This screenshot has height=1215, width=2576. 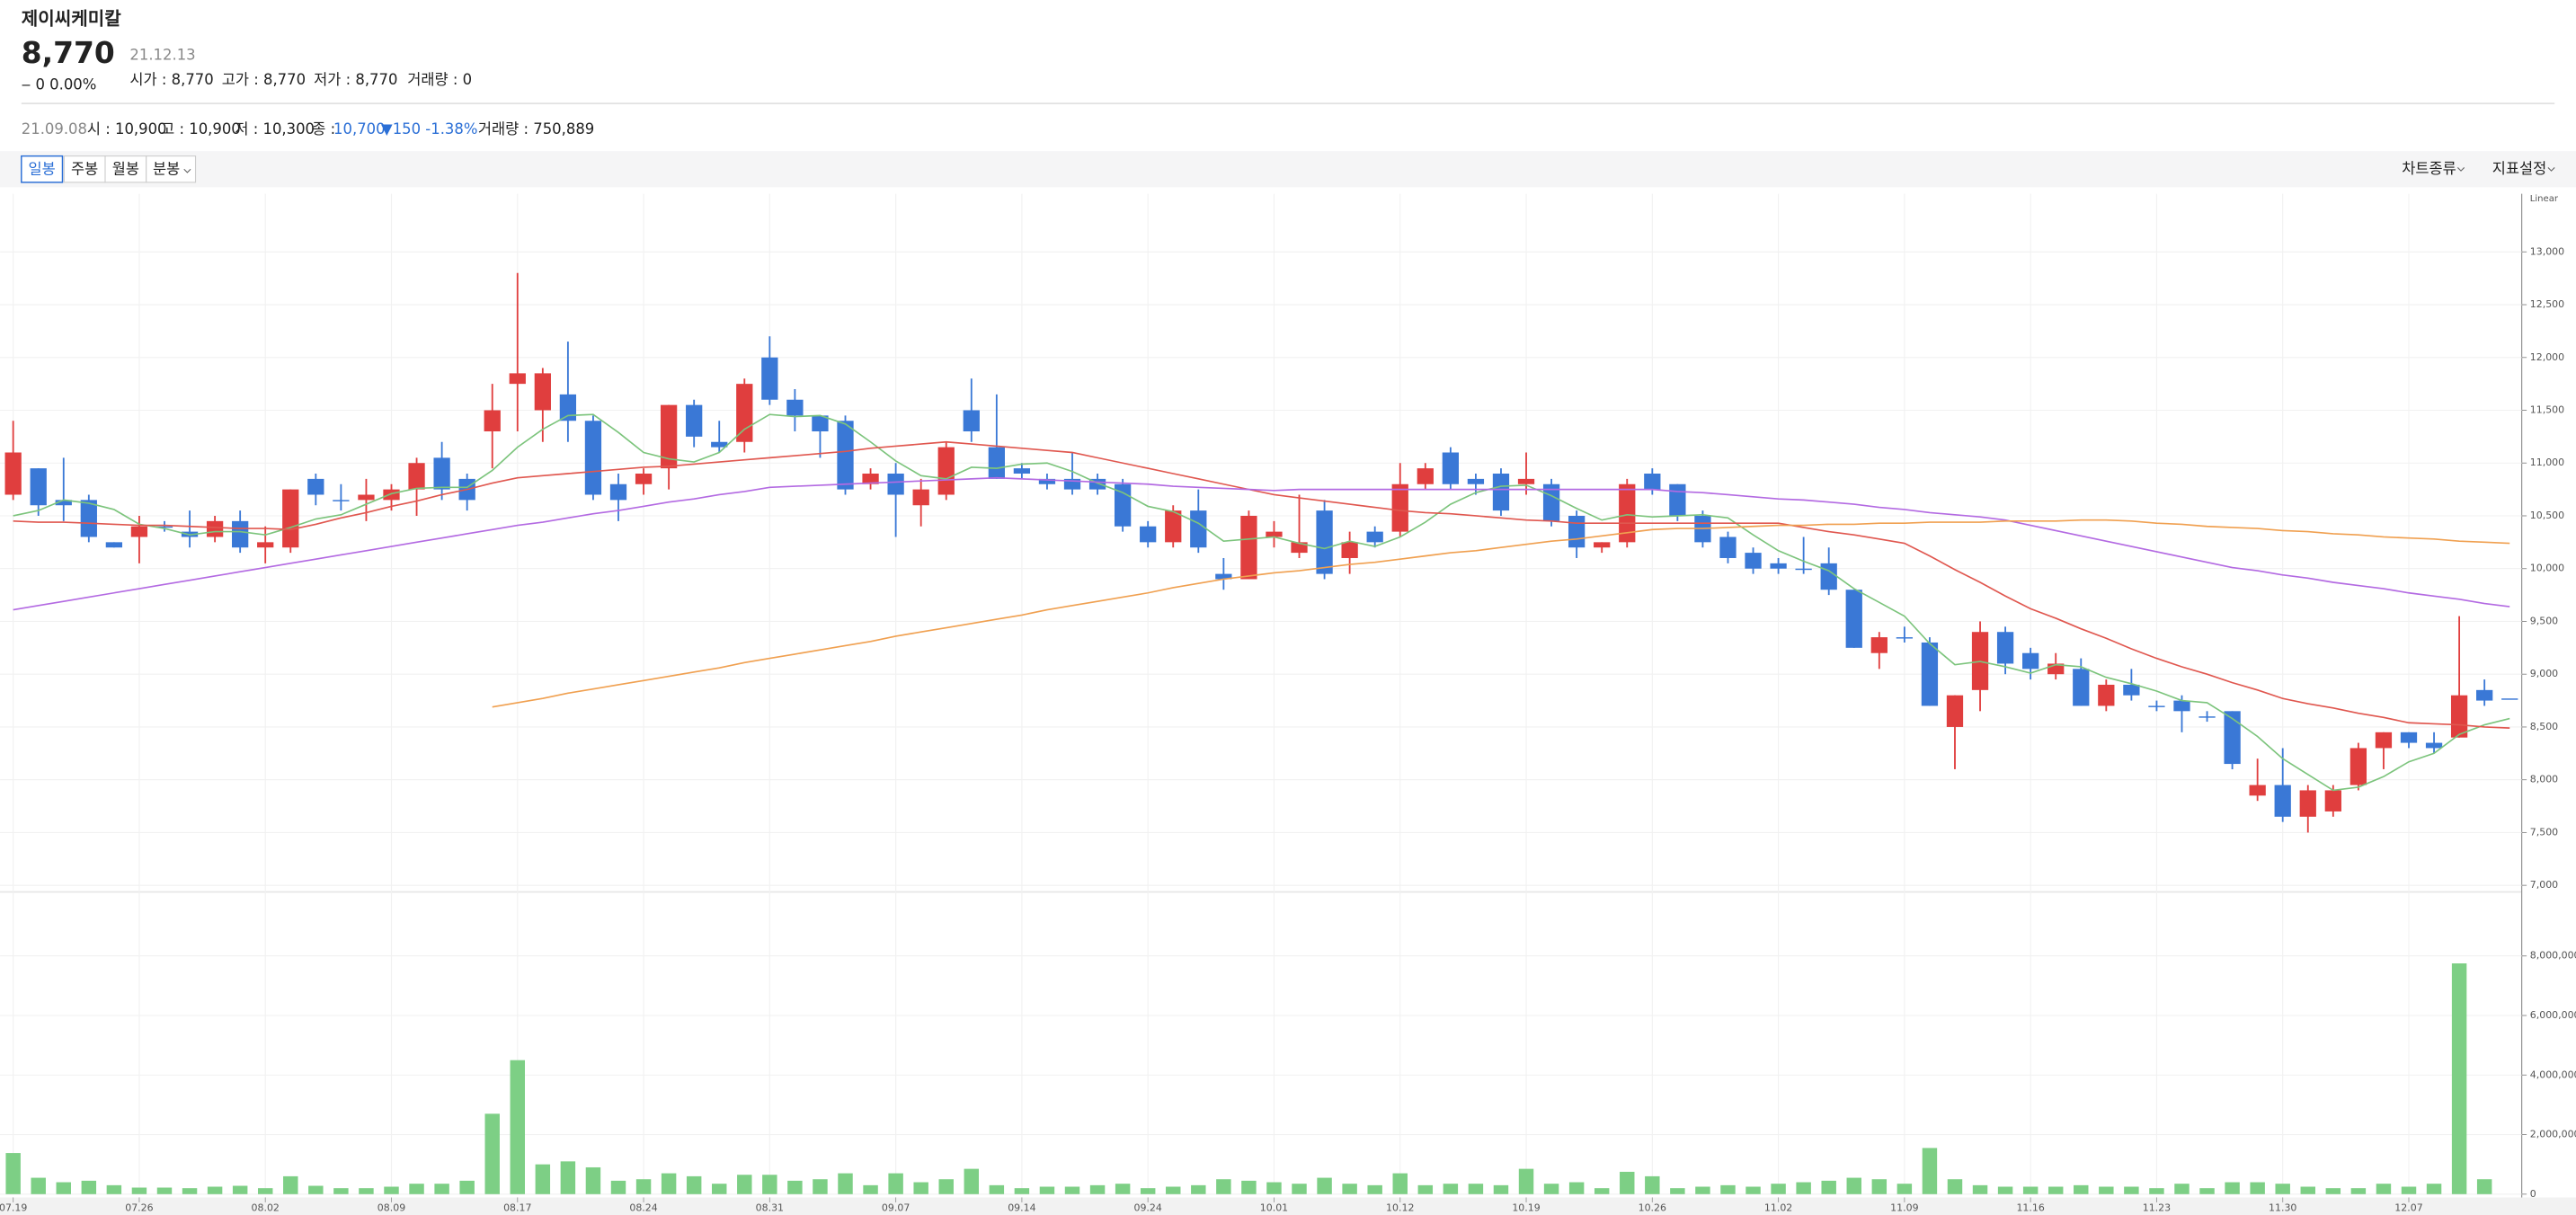 What do you see at coordinates (359, 128) in the screenshot?
I see `hover-close: 10,700` at bounding box center [359, 128].